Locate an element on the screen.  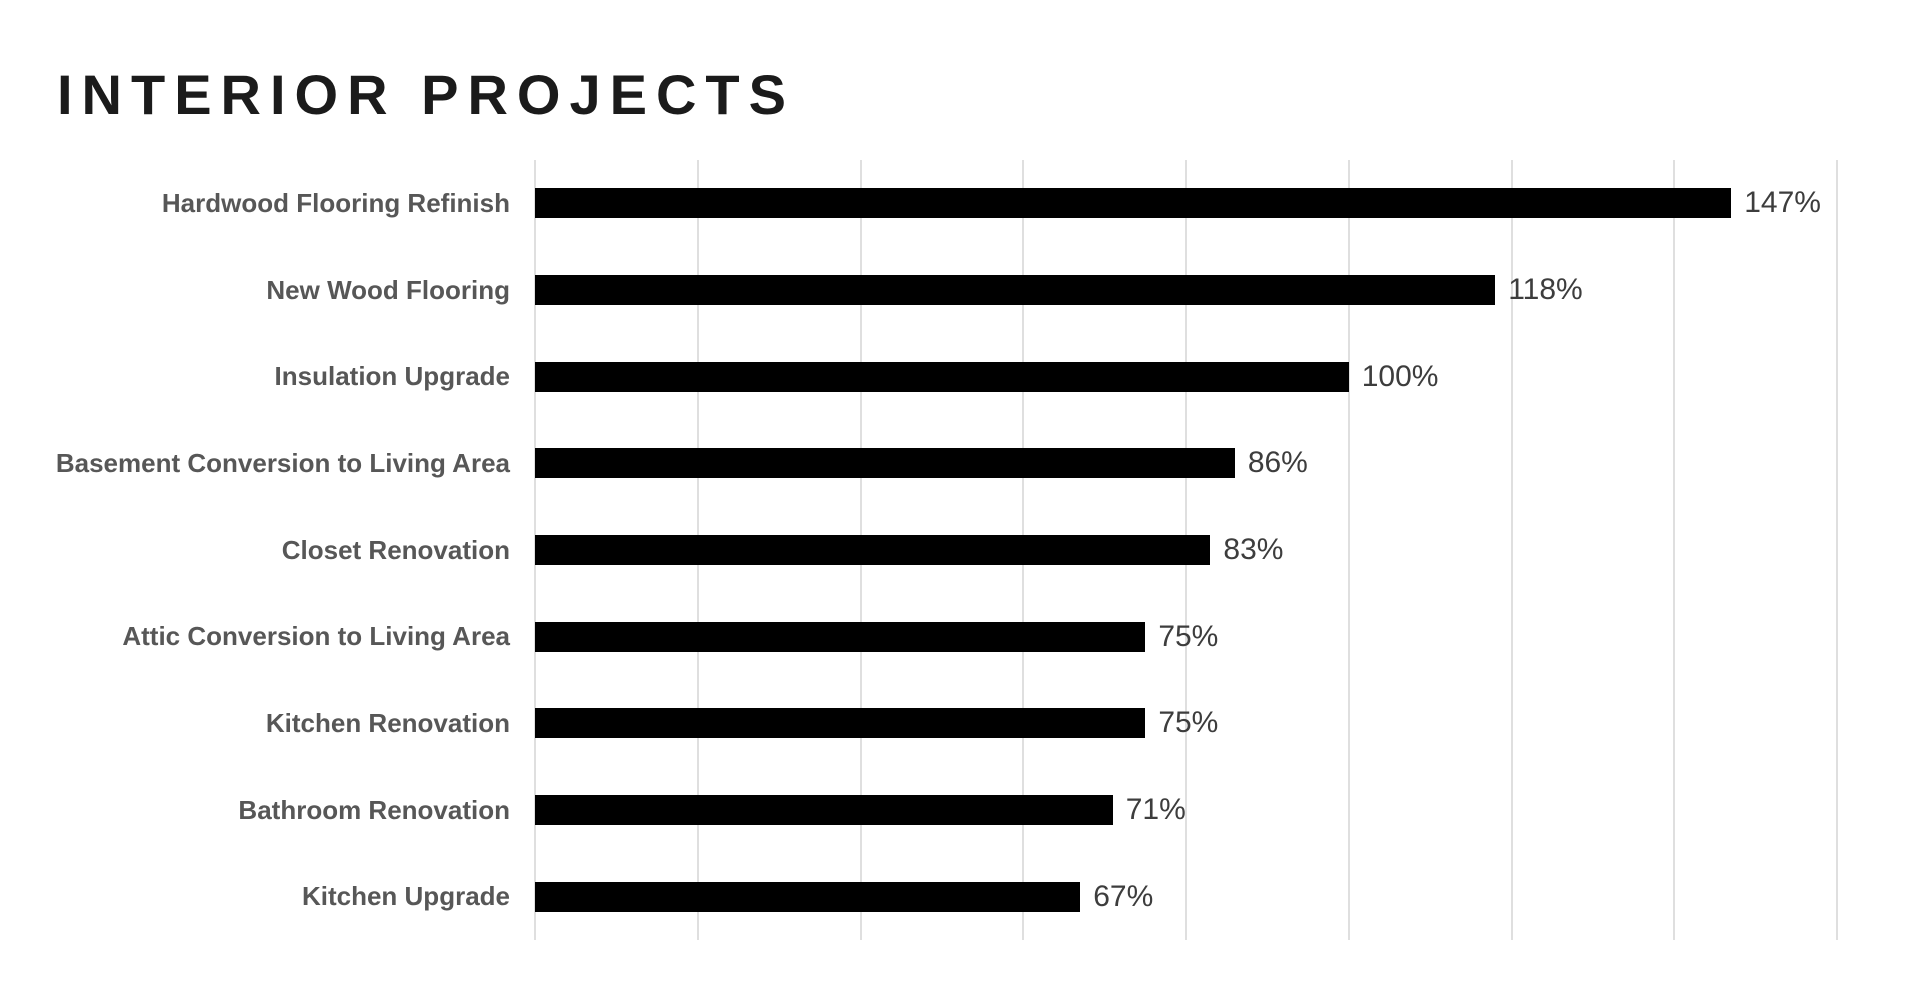
category-label: Kitchen Renovation is located at coordinates (387, 722).